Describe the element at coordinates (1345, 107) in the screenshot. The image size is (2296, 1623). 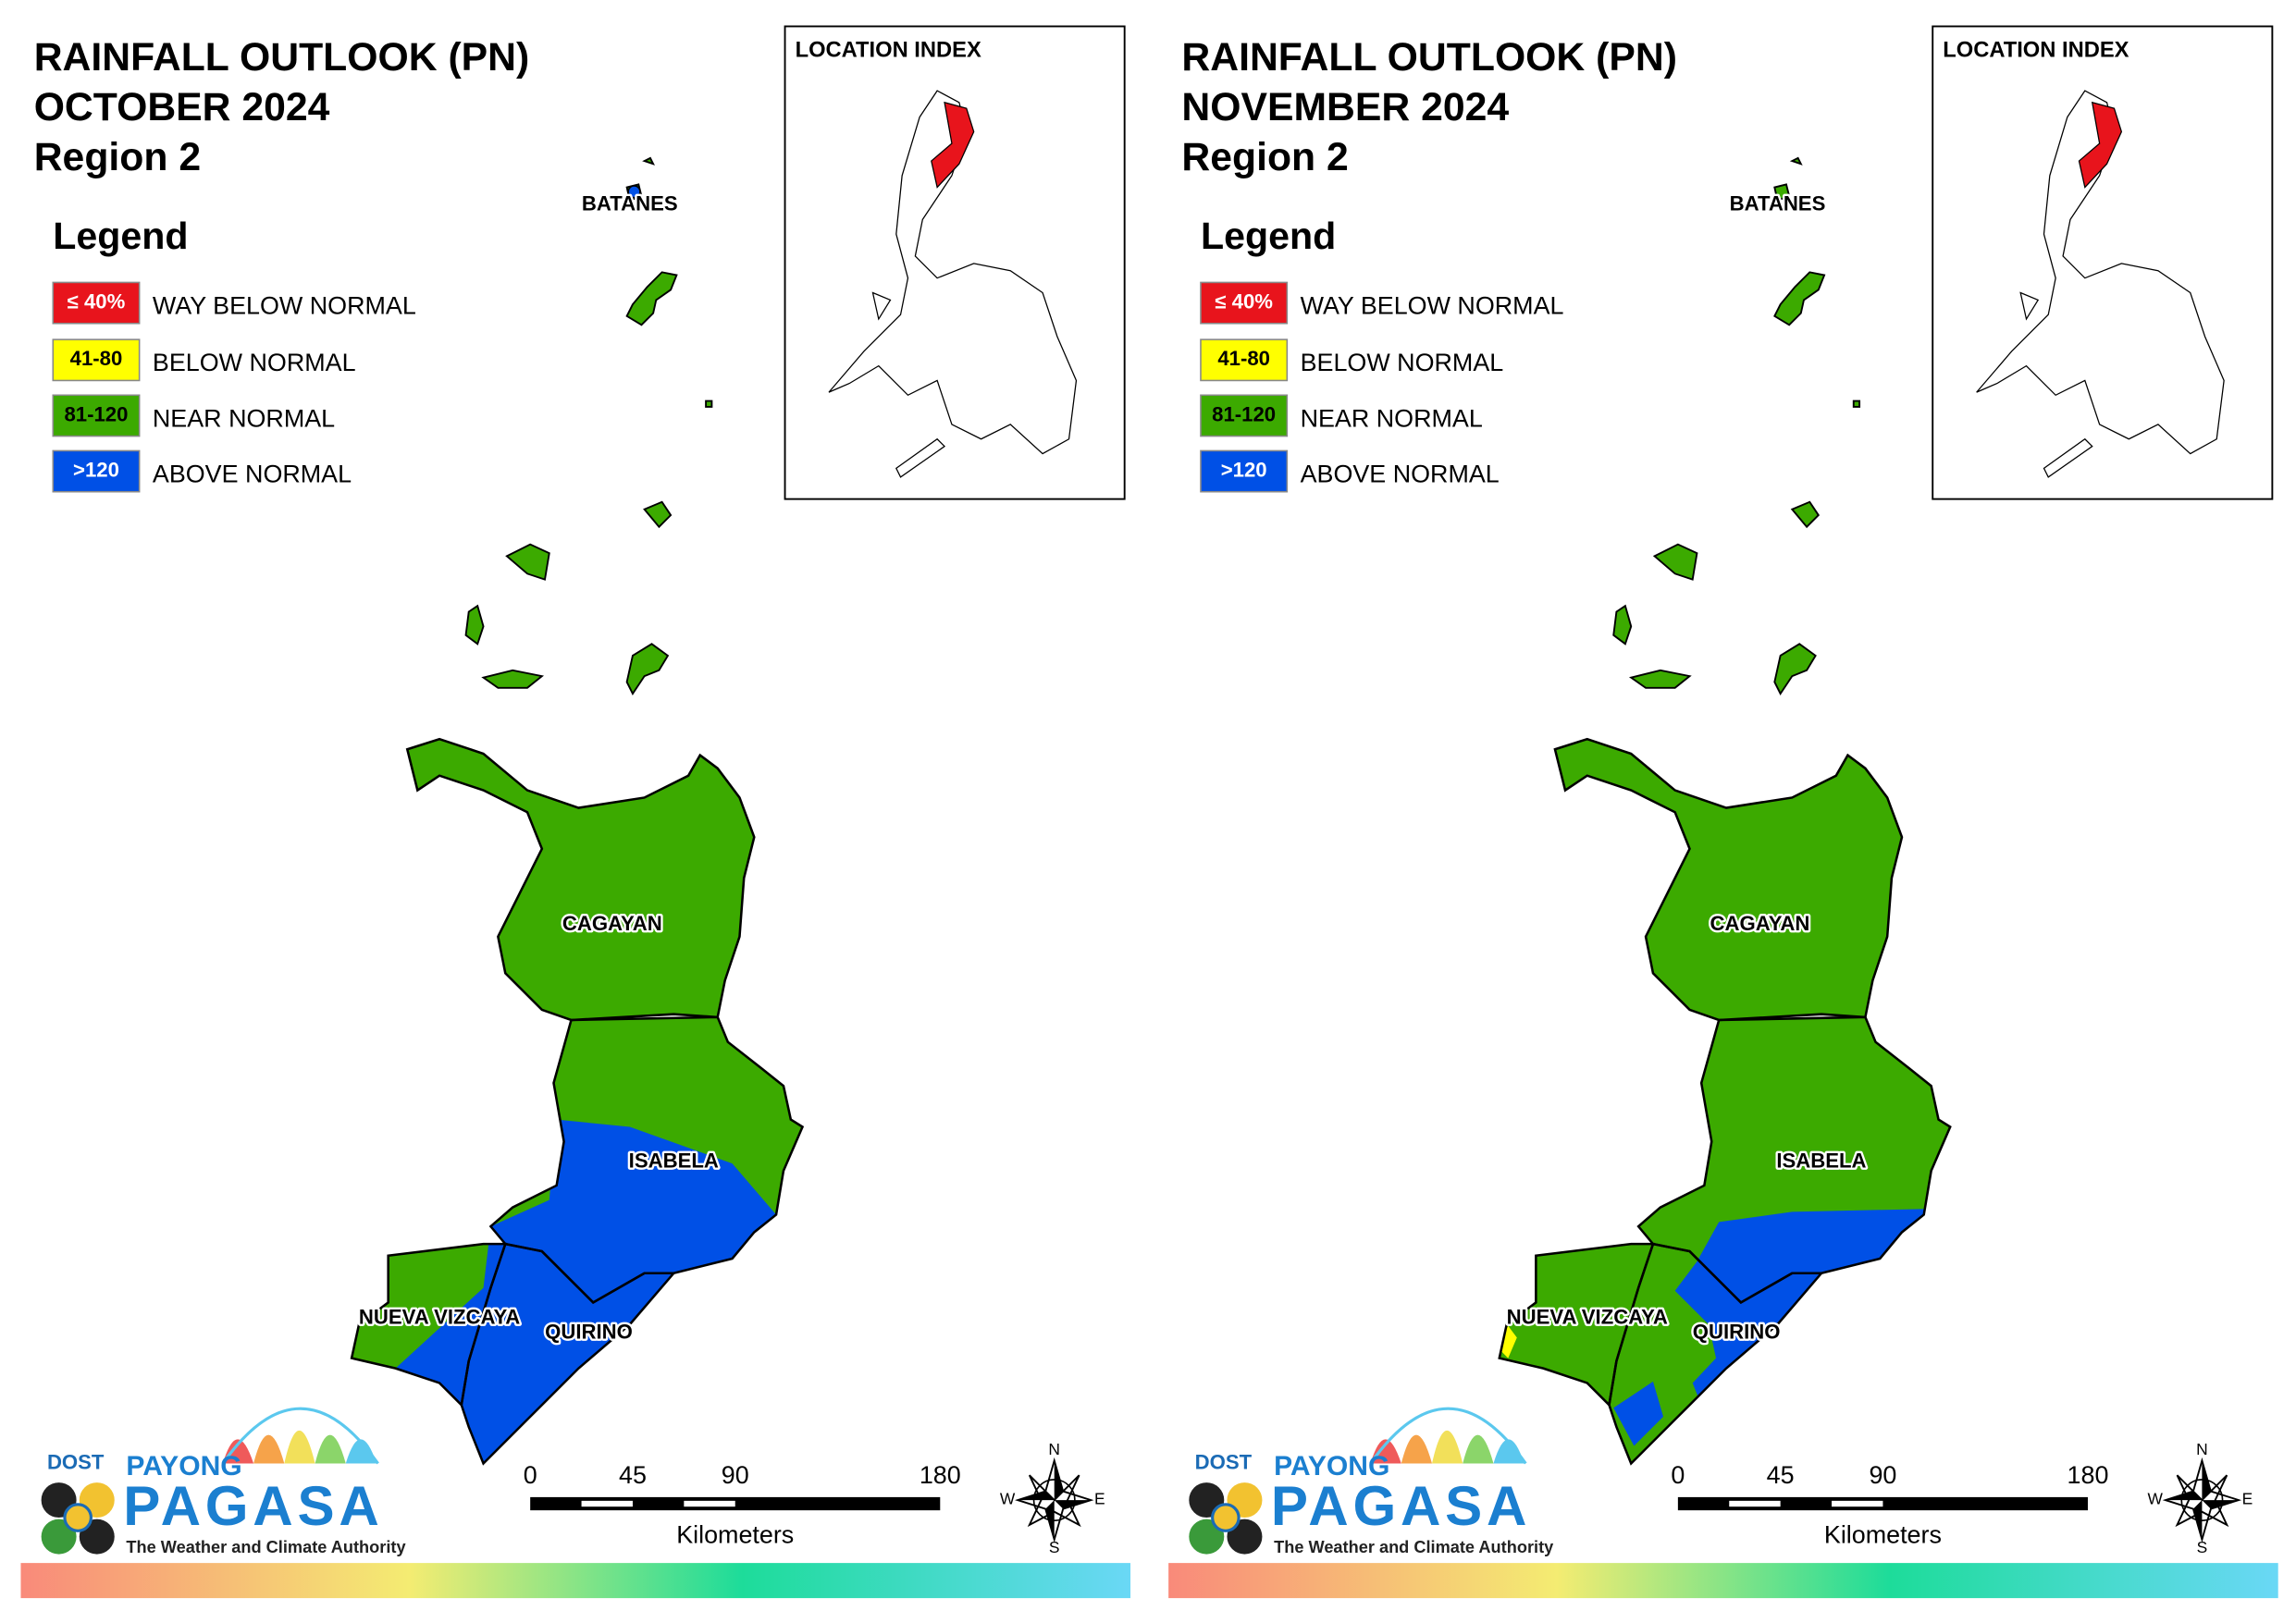
I see `title-line: NOVEMBER 2024` at that location.